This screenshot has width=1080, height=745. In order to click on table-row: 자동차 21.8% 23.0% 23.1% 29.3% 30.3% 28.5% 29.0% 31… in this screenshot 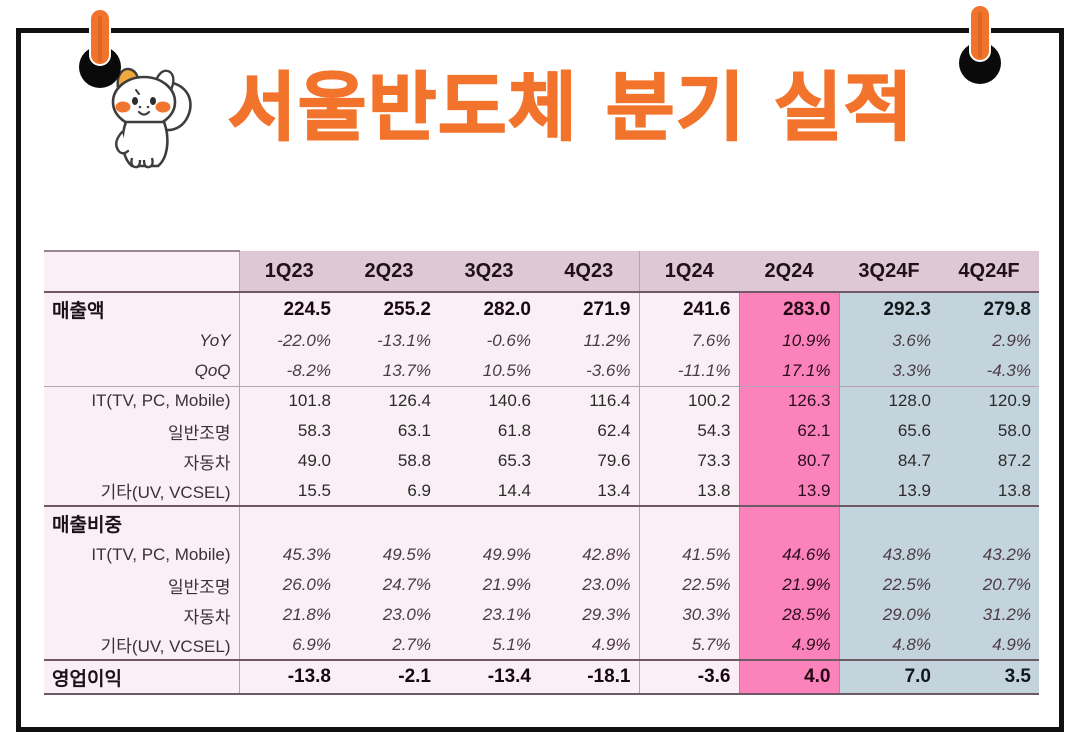, I will do `click(541, 615)`.